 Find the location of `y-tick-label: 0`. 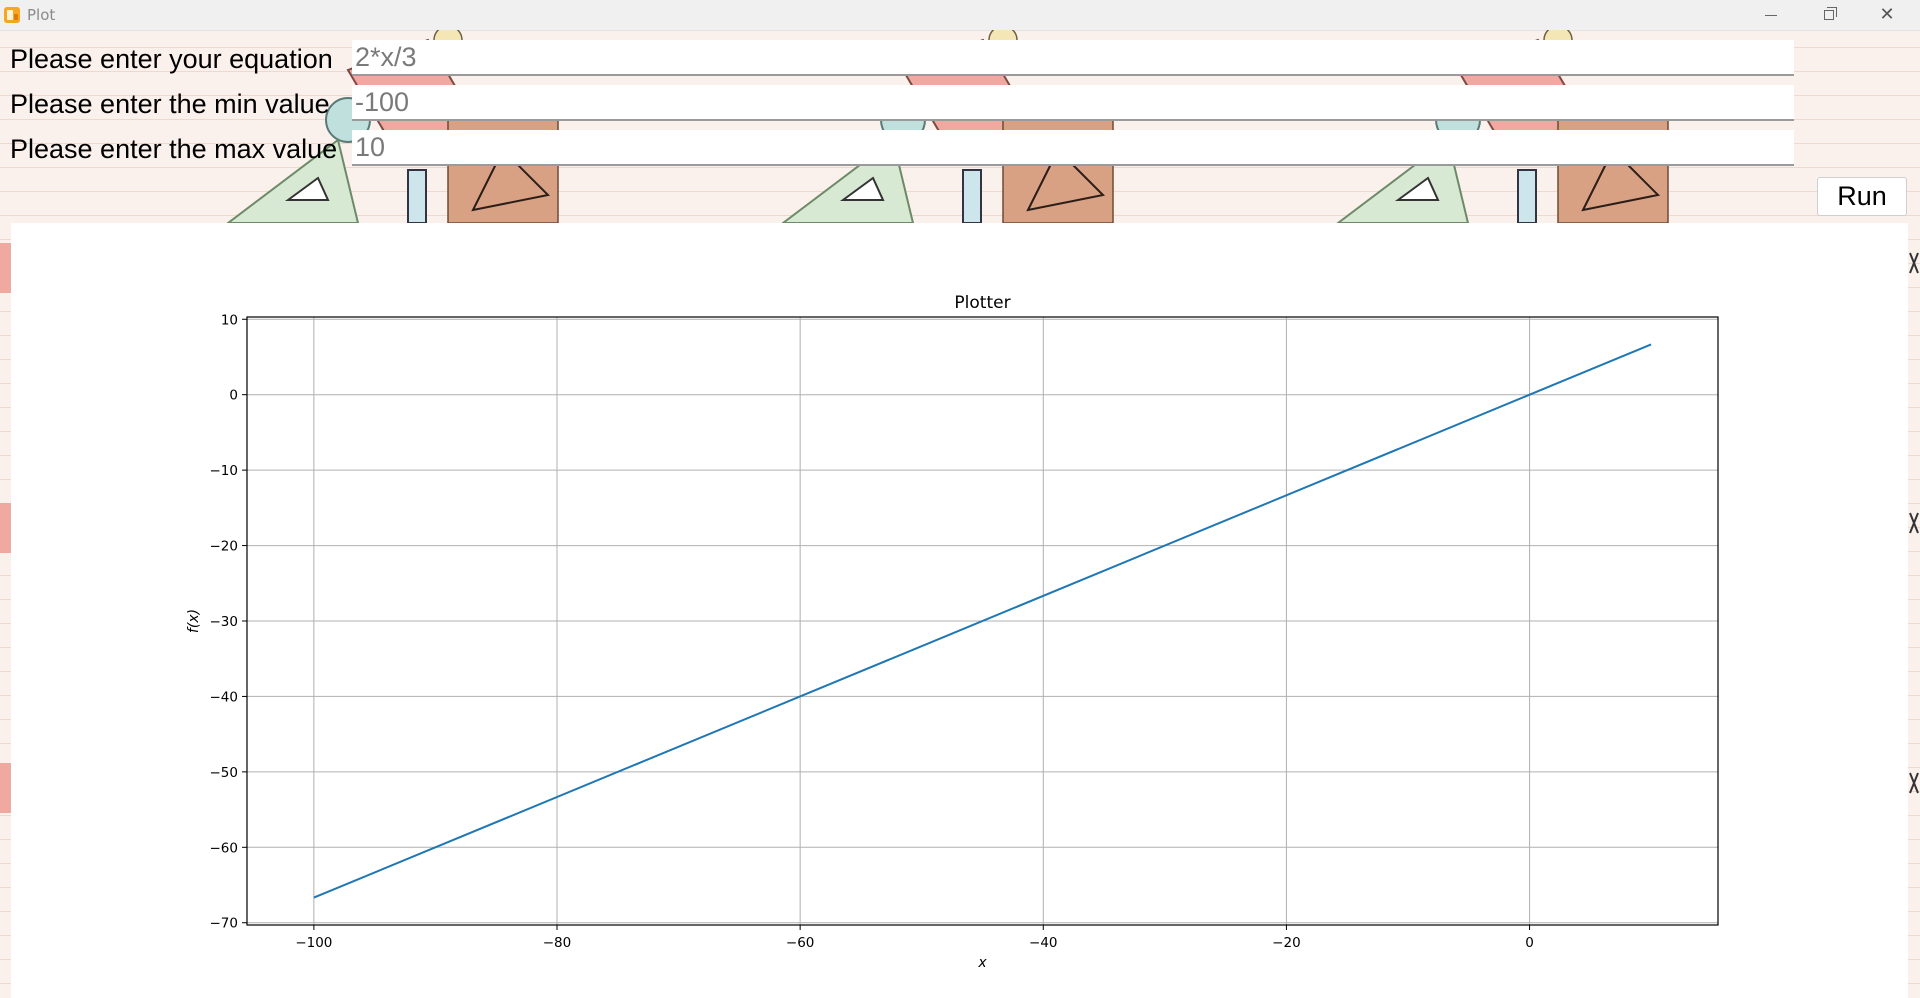

y-tick-label: 0 is located at coordinates (233, 396).